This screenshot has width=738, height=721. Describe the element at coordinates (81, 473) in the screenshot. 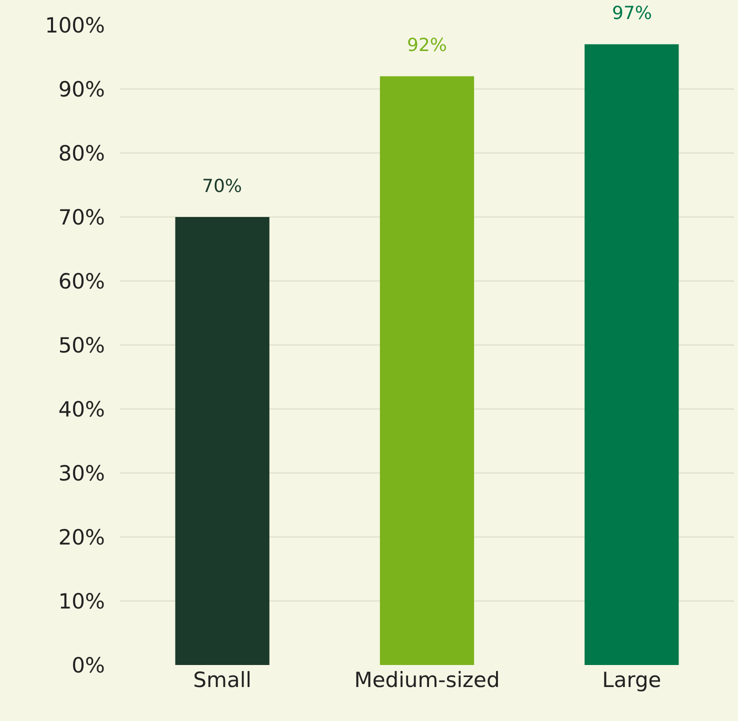

I see `y-tick-label: 30%` at that location.